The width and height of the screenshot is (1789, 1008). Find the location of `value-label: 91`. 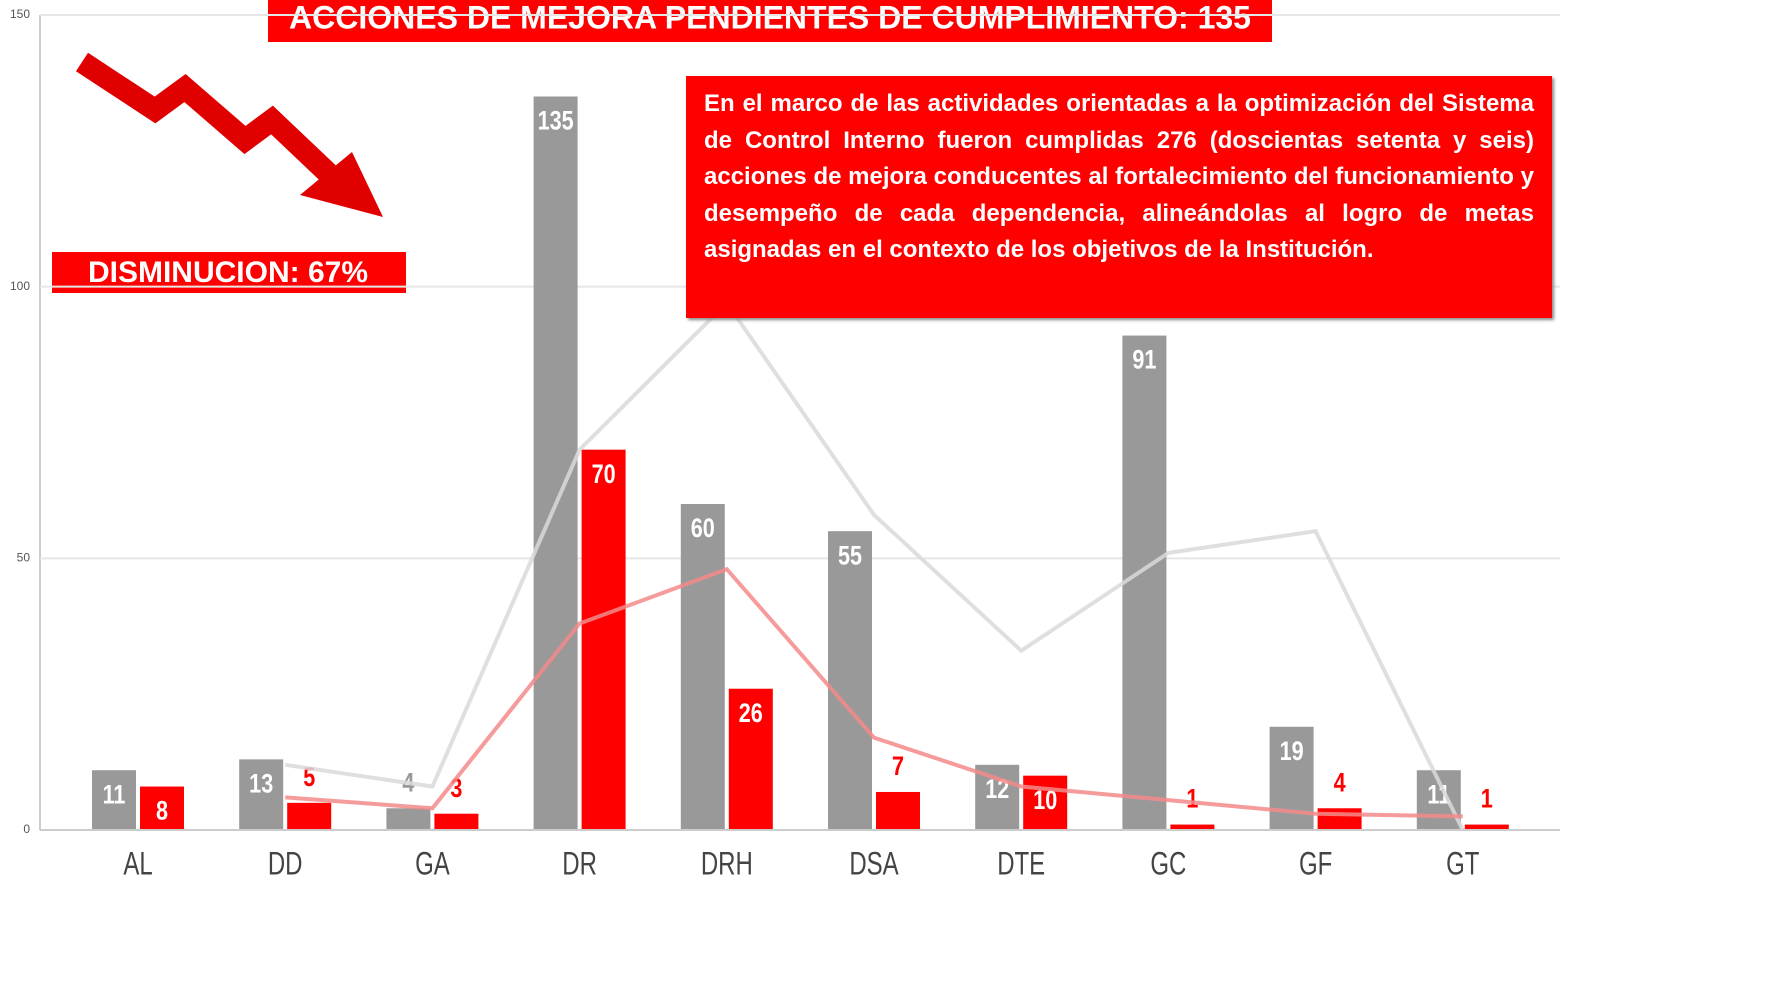

value-label: 91 is located at coordinates (1144, 361).